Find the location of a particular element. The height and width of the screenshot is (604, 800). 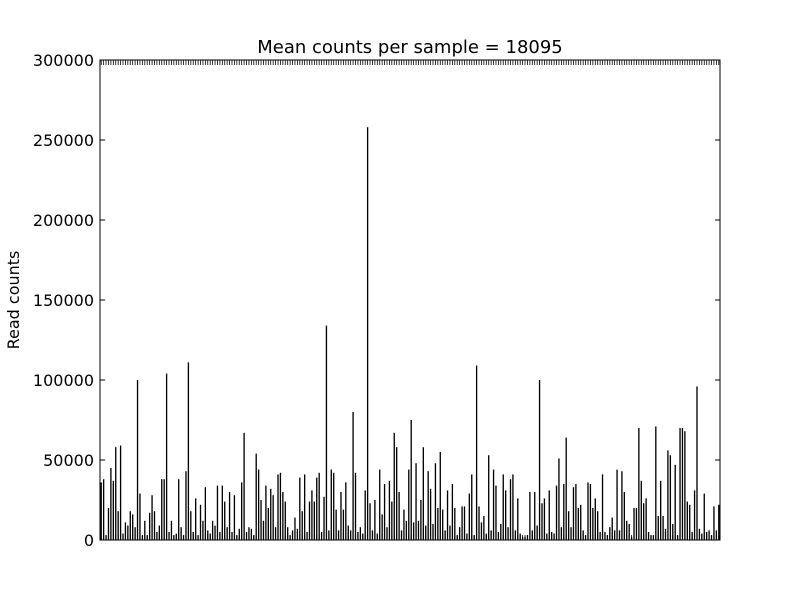

y-tick-label: 100000 is located at coordinates (63, 380).